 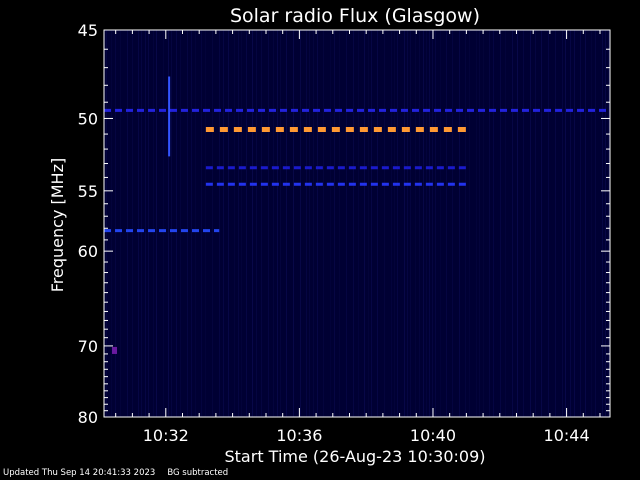 I want to click on y-tick-label: 70, so click(x=88, y=346).